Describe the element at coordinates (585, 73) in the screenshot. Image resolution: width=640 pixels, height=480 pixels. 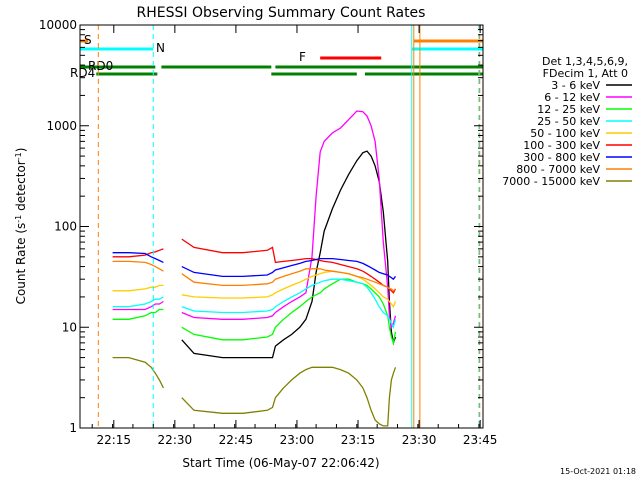
I see `legend-header: FDecim 1, Att 0` at that location.